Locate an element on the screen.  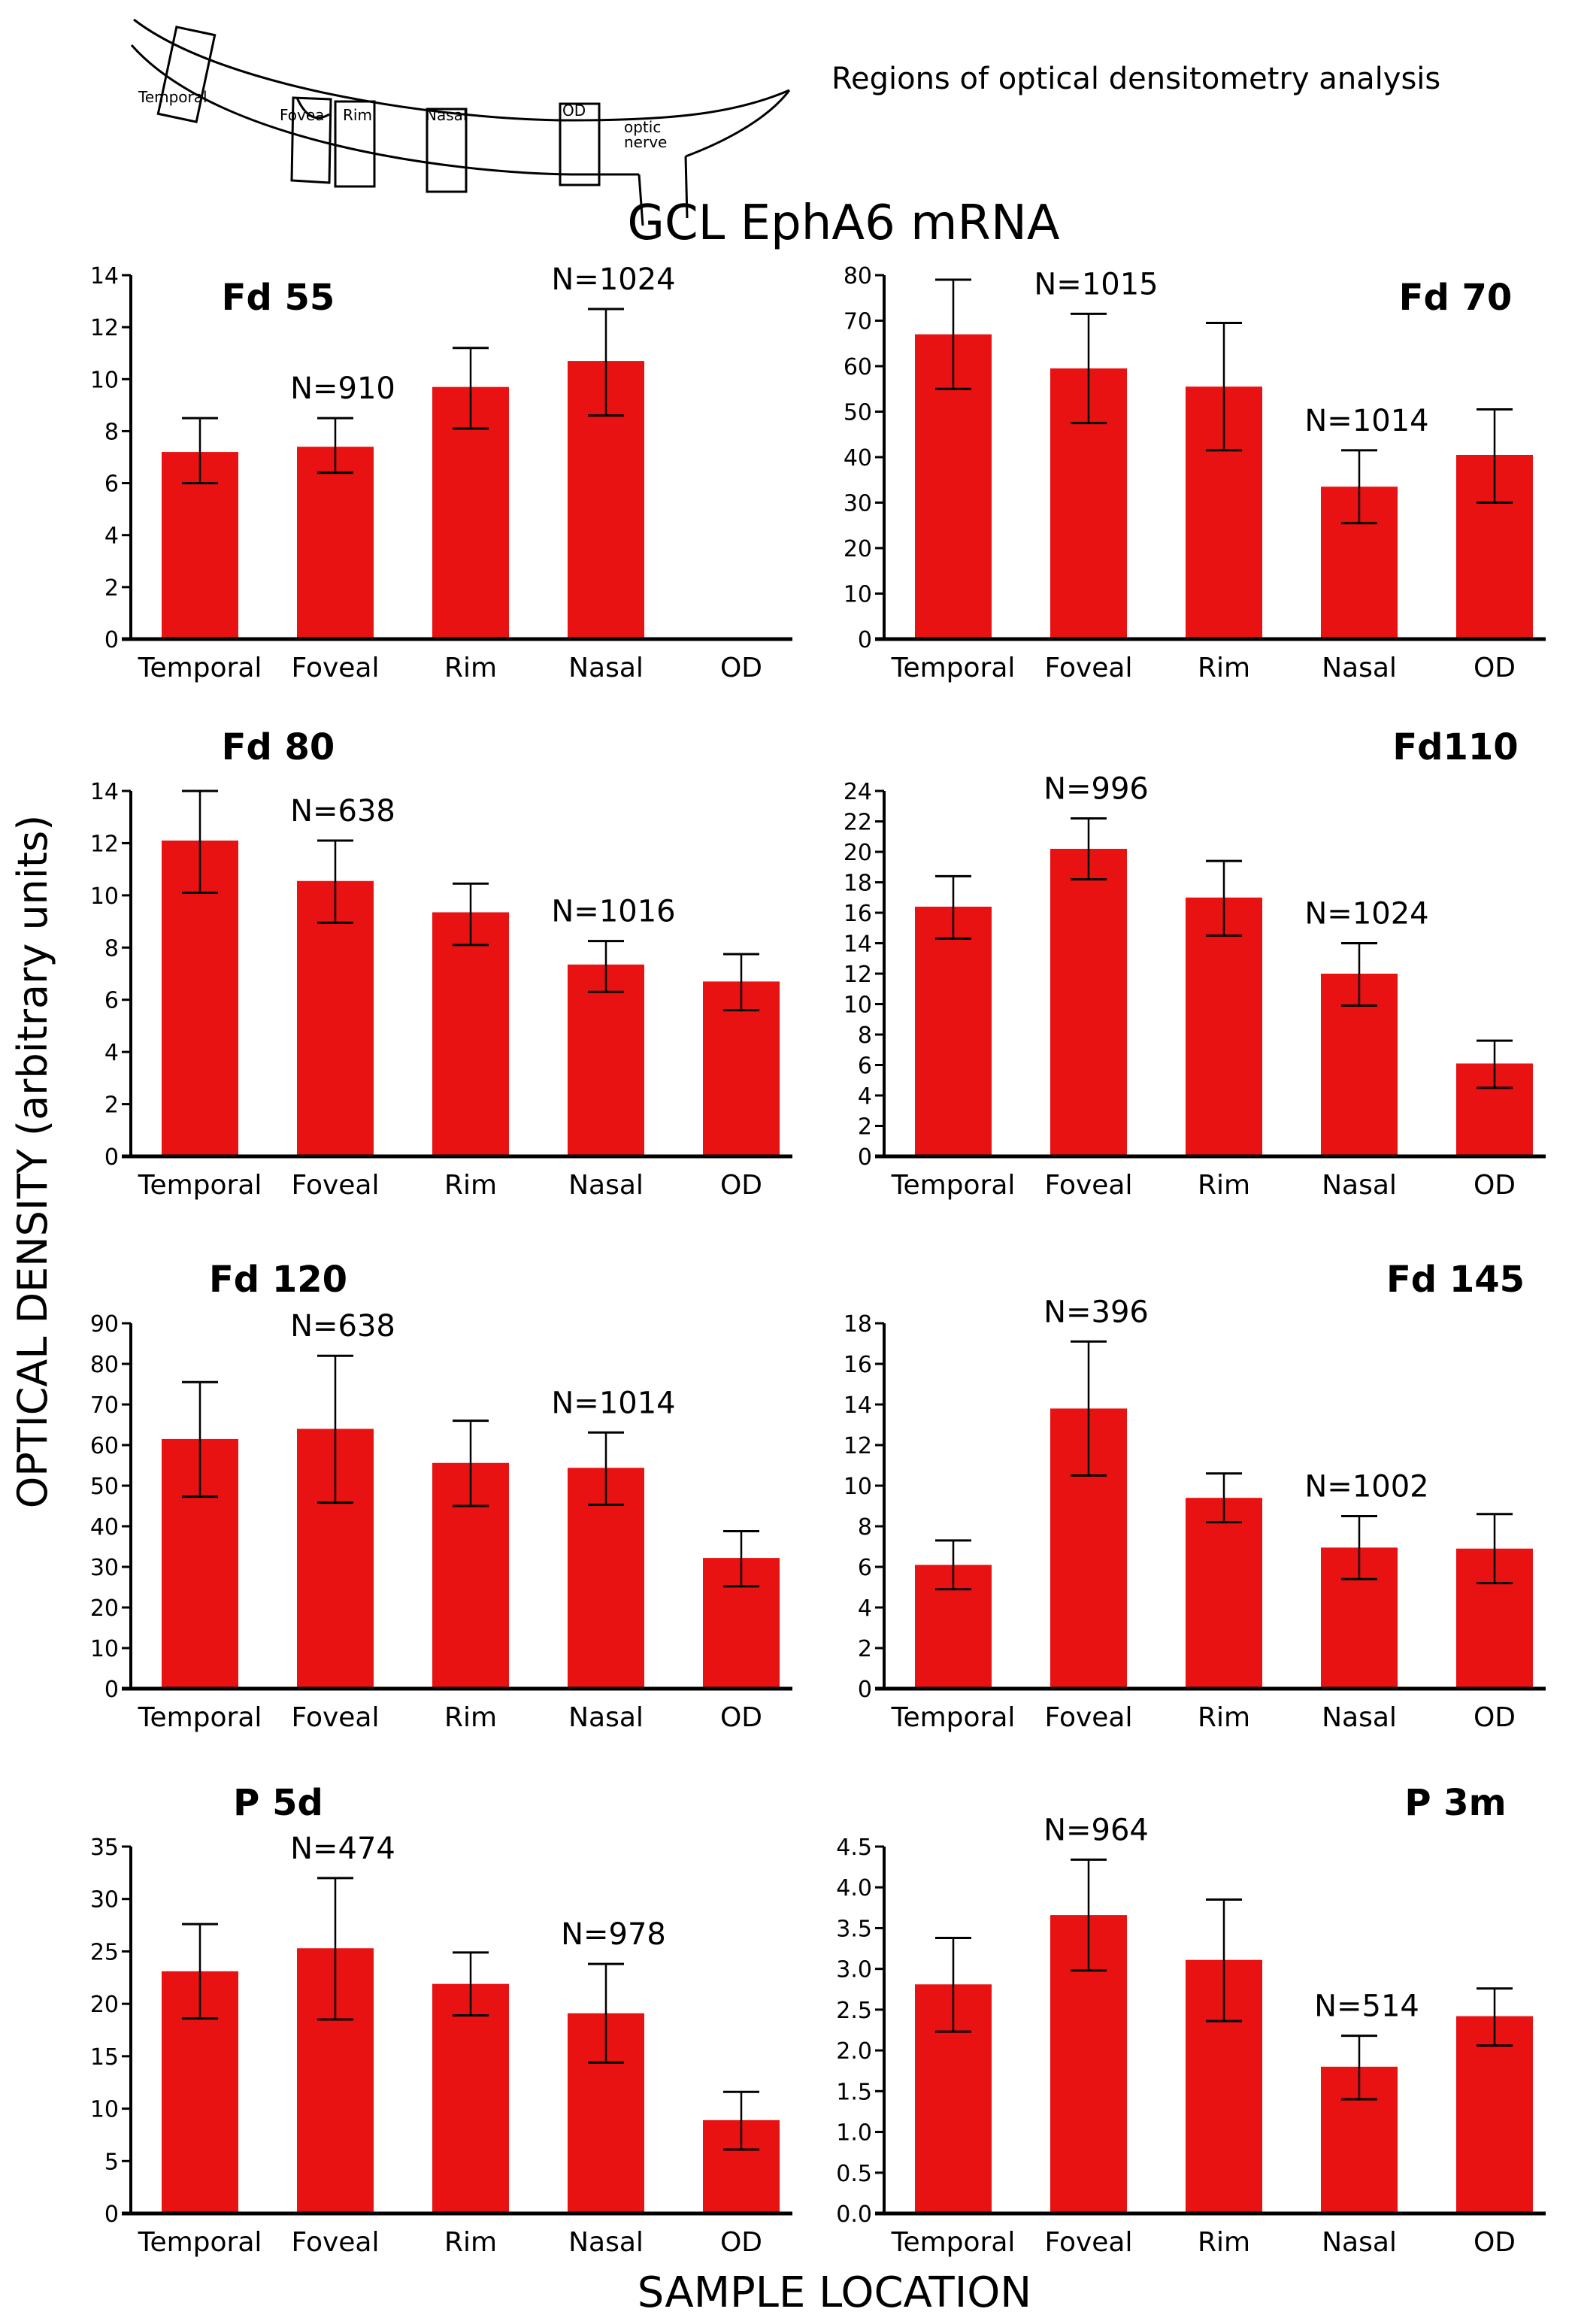
y-tick-label: 1.5 is located at coordinates (854, 2092).